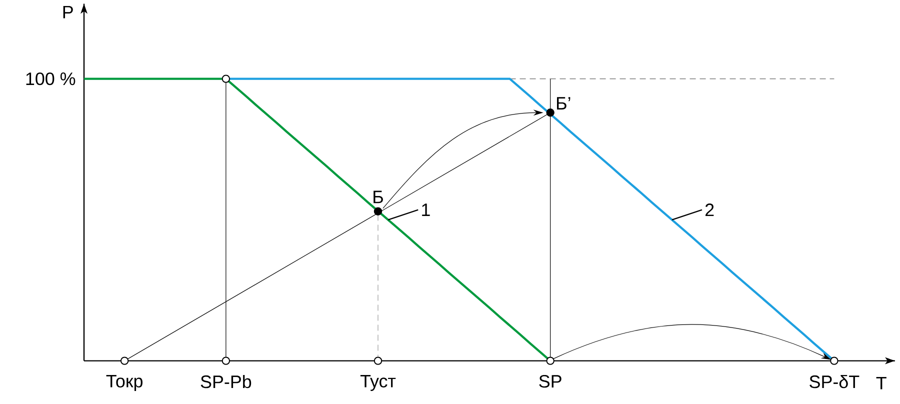  I want to click on series-label: 2, so click(709, 210).